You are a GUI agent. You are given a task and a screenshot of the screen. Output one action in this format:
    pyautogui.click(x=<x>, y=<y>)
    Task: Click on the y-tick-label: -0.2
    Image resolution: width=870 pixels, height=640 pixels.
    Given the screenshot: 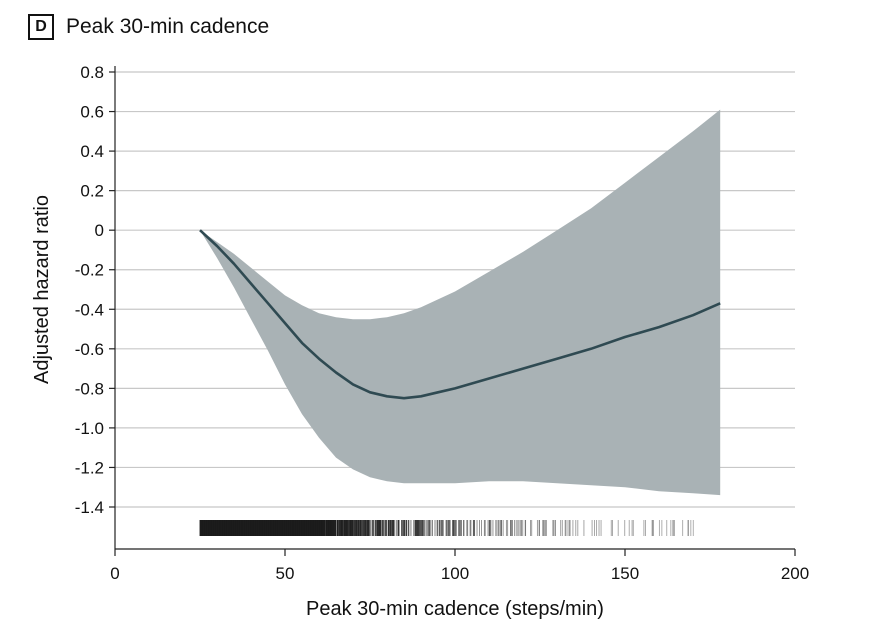 What is the action you would take?
    pyautogui.click(x=89, y=270)
    